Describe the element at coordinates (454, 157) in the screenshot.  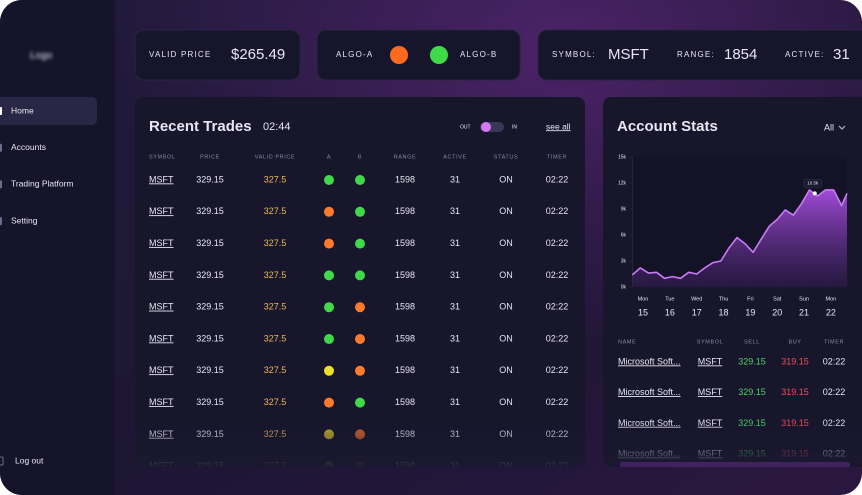
I see `column-header: ACTIVE` at that location.